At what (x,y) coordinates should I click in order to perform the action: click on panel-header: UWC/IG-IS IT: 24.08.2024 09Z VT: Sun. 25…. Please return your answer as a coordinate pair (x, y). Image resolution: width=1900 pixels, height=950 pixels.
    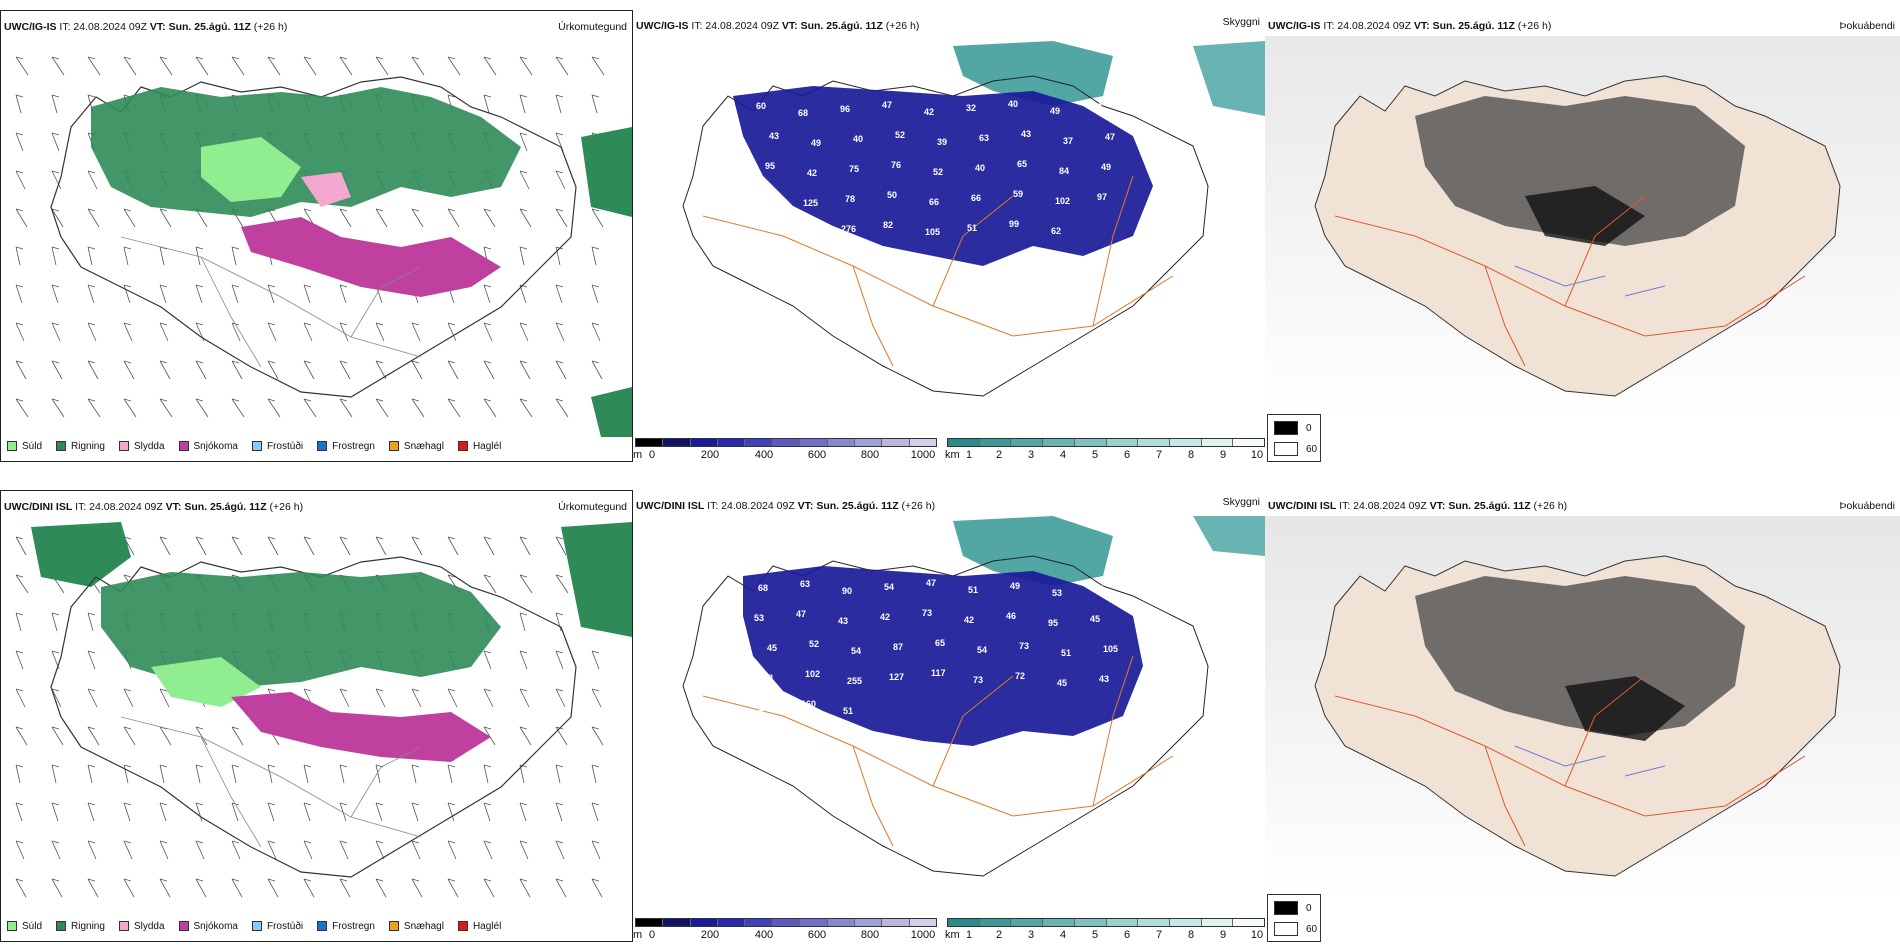
    Looking at the image, I should click on (316, 28).